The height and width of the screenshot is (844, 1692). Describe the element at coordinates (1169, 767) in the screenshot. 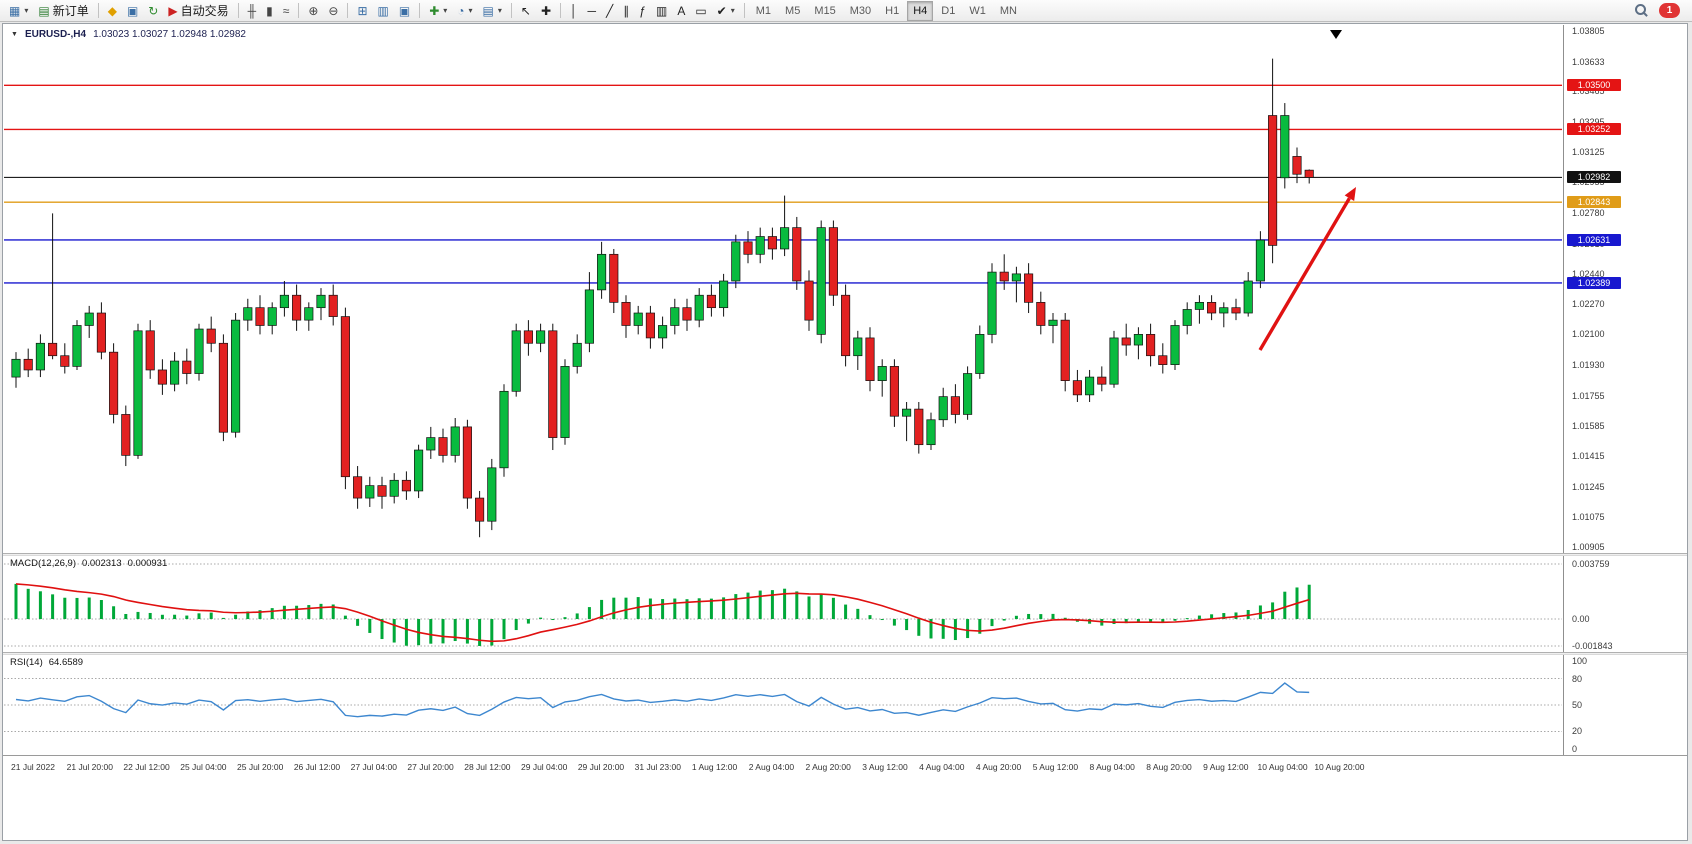

I see `time-axis-label: 8 Aug 20:00` at that location.